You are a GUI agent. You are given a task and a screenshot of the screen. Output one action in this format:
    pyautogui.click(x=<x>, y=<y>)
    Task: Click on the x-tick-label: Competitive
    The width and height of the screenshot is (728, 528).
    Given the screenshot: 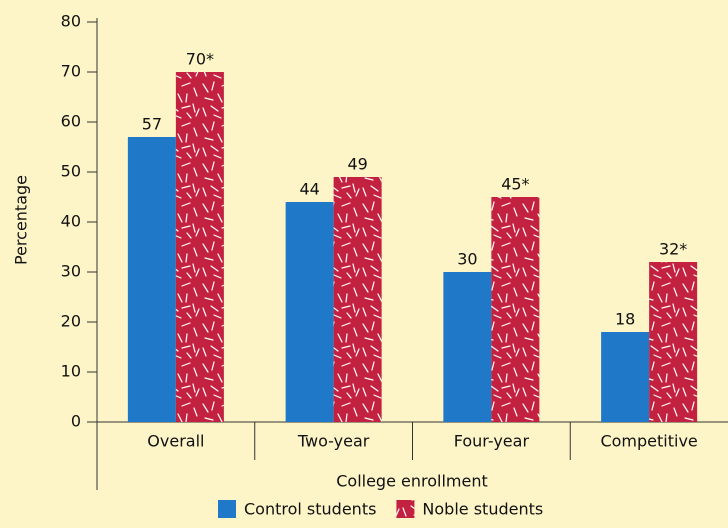 What is the action you would take?
    pyautogui.click(x=648, y=441)
    